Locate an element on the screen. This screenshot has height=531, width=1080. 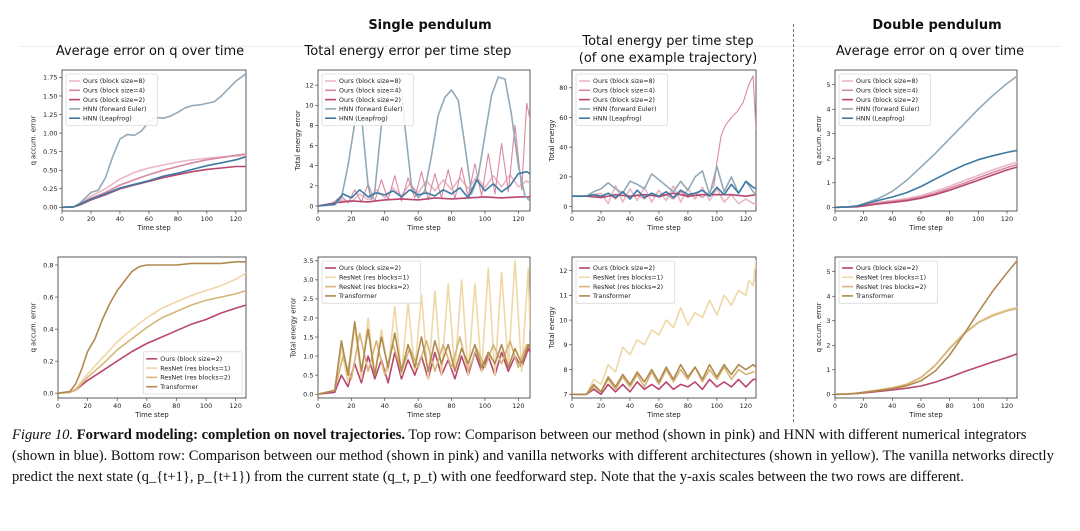
y-tick-label: 2.0 is located at coordinates (308, 318).